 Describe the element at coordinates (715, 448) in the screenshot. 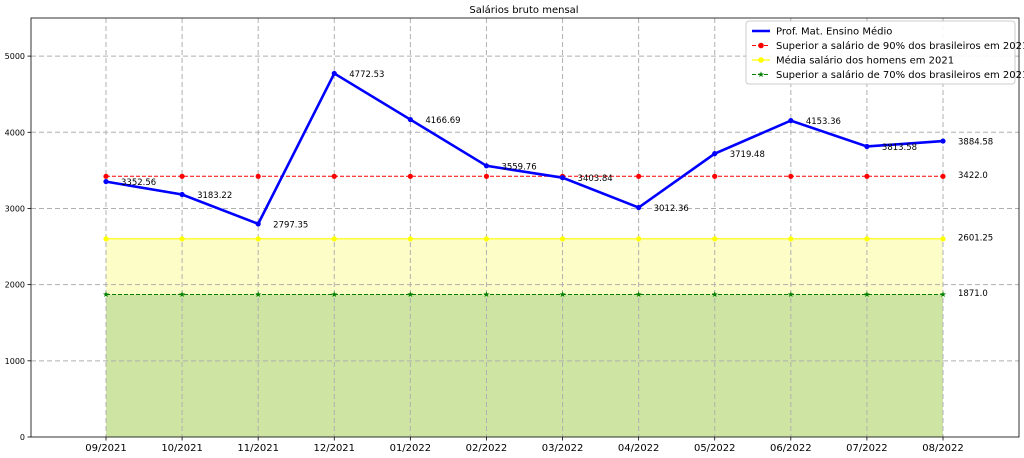

I see `x-tick-label: 05/2022` at that location.